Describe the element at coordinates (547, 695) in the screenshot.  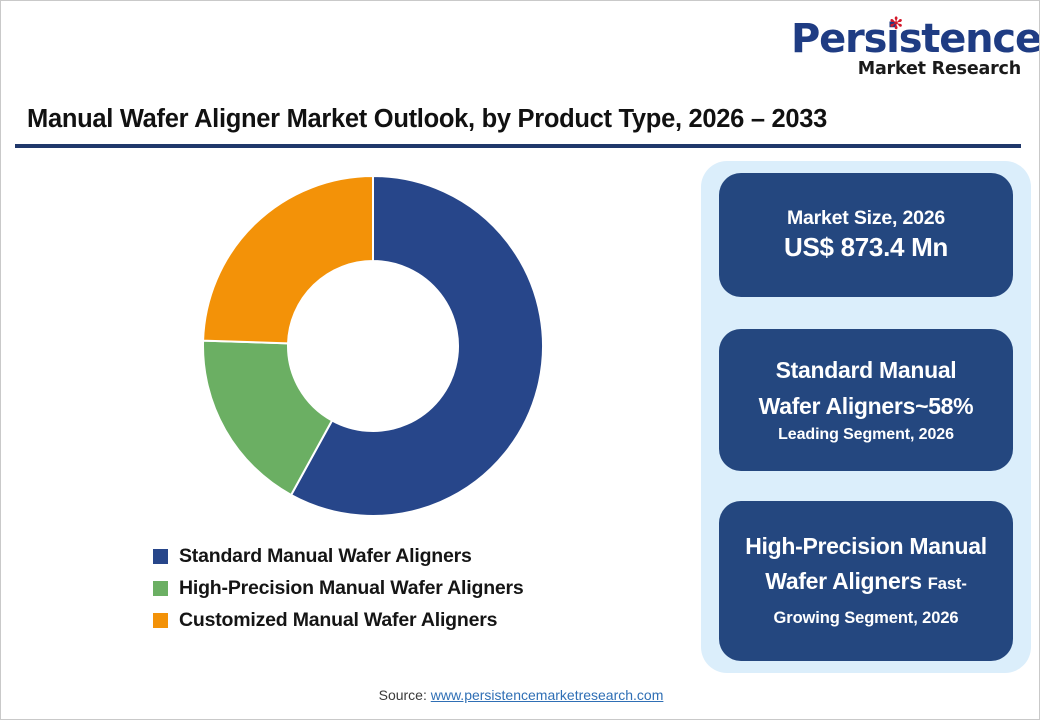
I see `source-link: www.persistencemarketresearch.com` at that location.